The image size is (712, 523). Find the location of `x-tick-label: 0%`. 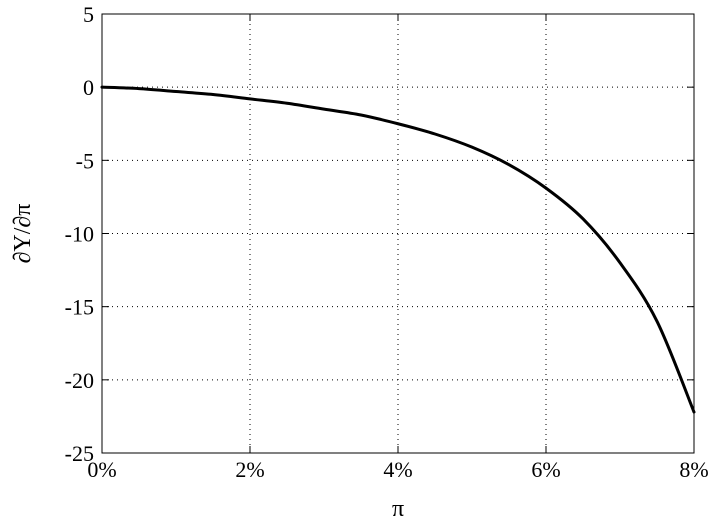

x-tick-label: 0% is located at coordinates (101, 469).